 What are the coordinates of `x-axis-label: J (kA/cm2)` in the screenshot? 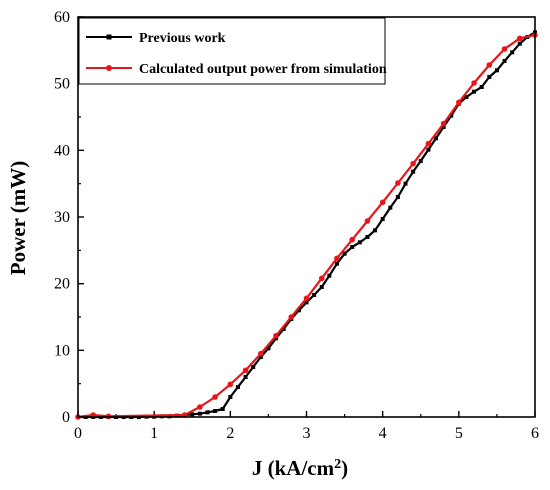 It's located at (300, 468).